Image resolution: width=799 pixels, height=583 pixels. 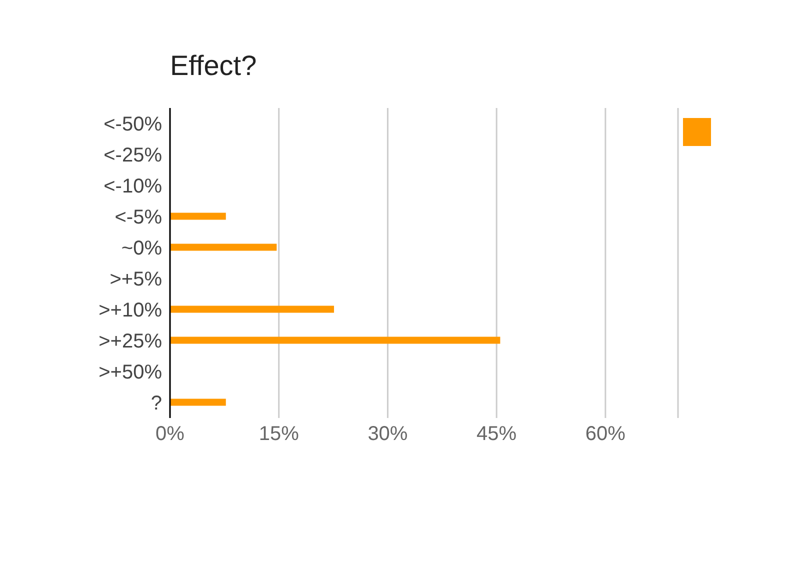 I want to click on x-tick-label: 15%, so click(x=279, y=434).